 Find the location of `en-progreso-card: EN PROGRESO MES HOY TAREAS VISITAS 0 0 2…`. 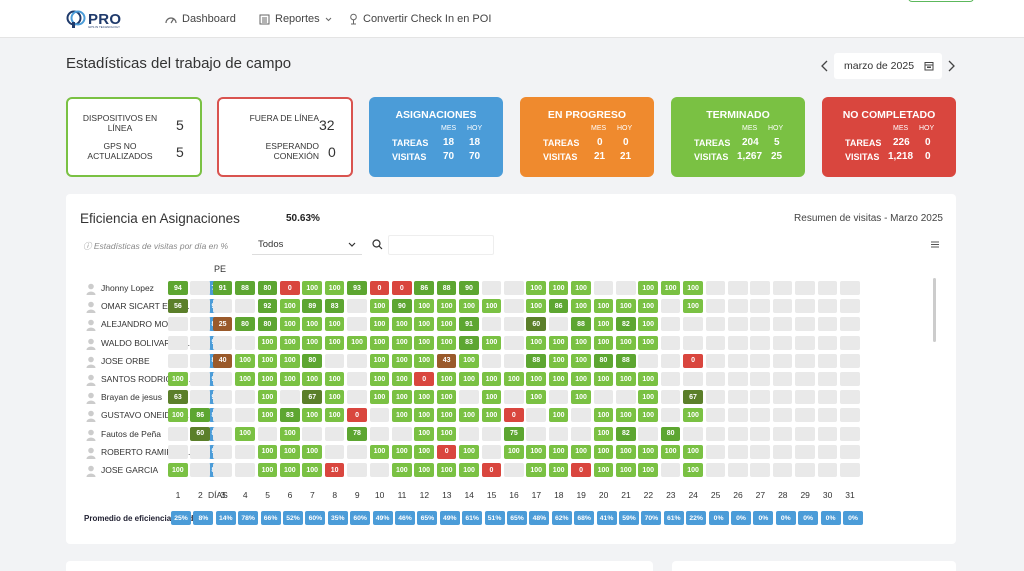

en-progreso-card: EN PROGRESO MES HOY TAREAS VISITAS 0 0 2… is located at coordinates (587, 137).